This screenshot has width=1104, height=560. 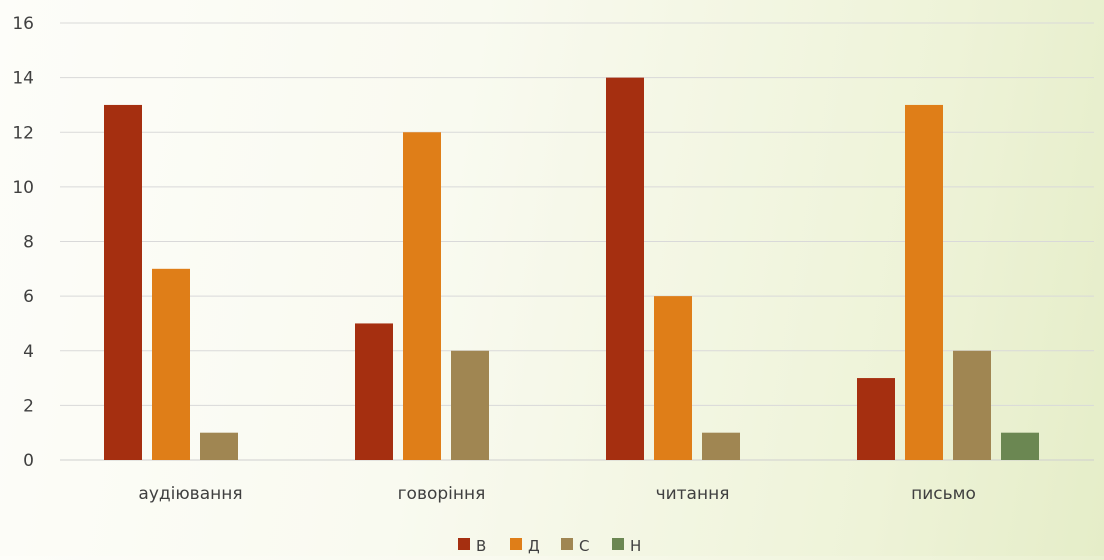 I want to click on x-axis-categories: аудіювання говоріння читання письмо, so click(x=556, y=494).